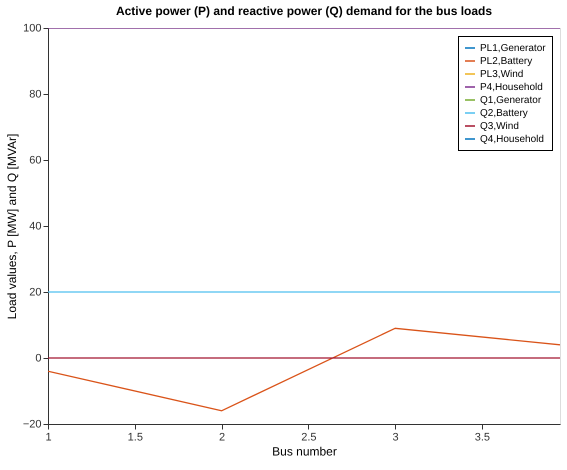 The image size is (567, 470). What do you see at coordinates (32, 424) in the screenshot?
I see `y-tick-label: −20` at bounding box center [32, 424].